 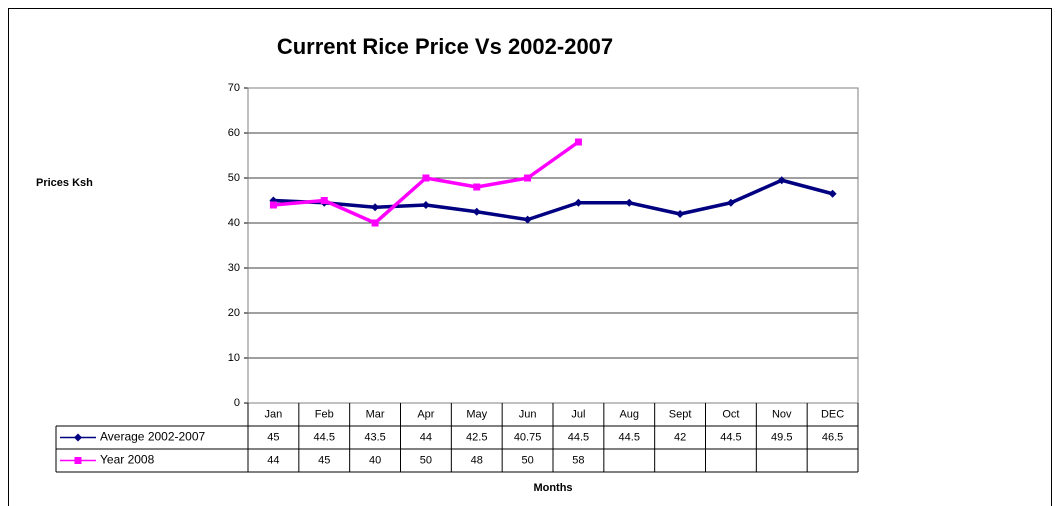 What do you see at coordinates (234, 358) in the screenshot?
I see `y-tick-label: 10` at bounding box center [234, 358].